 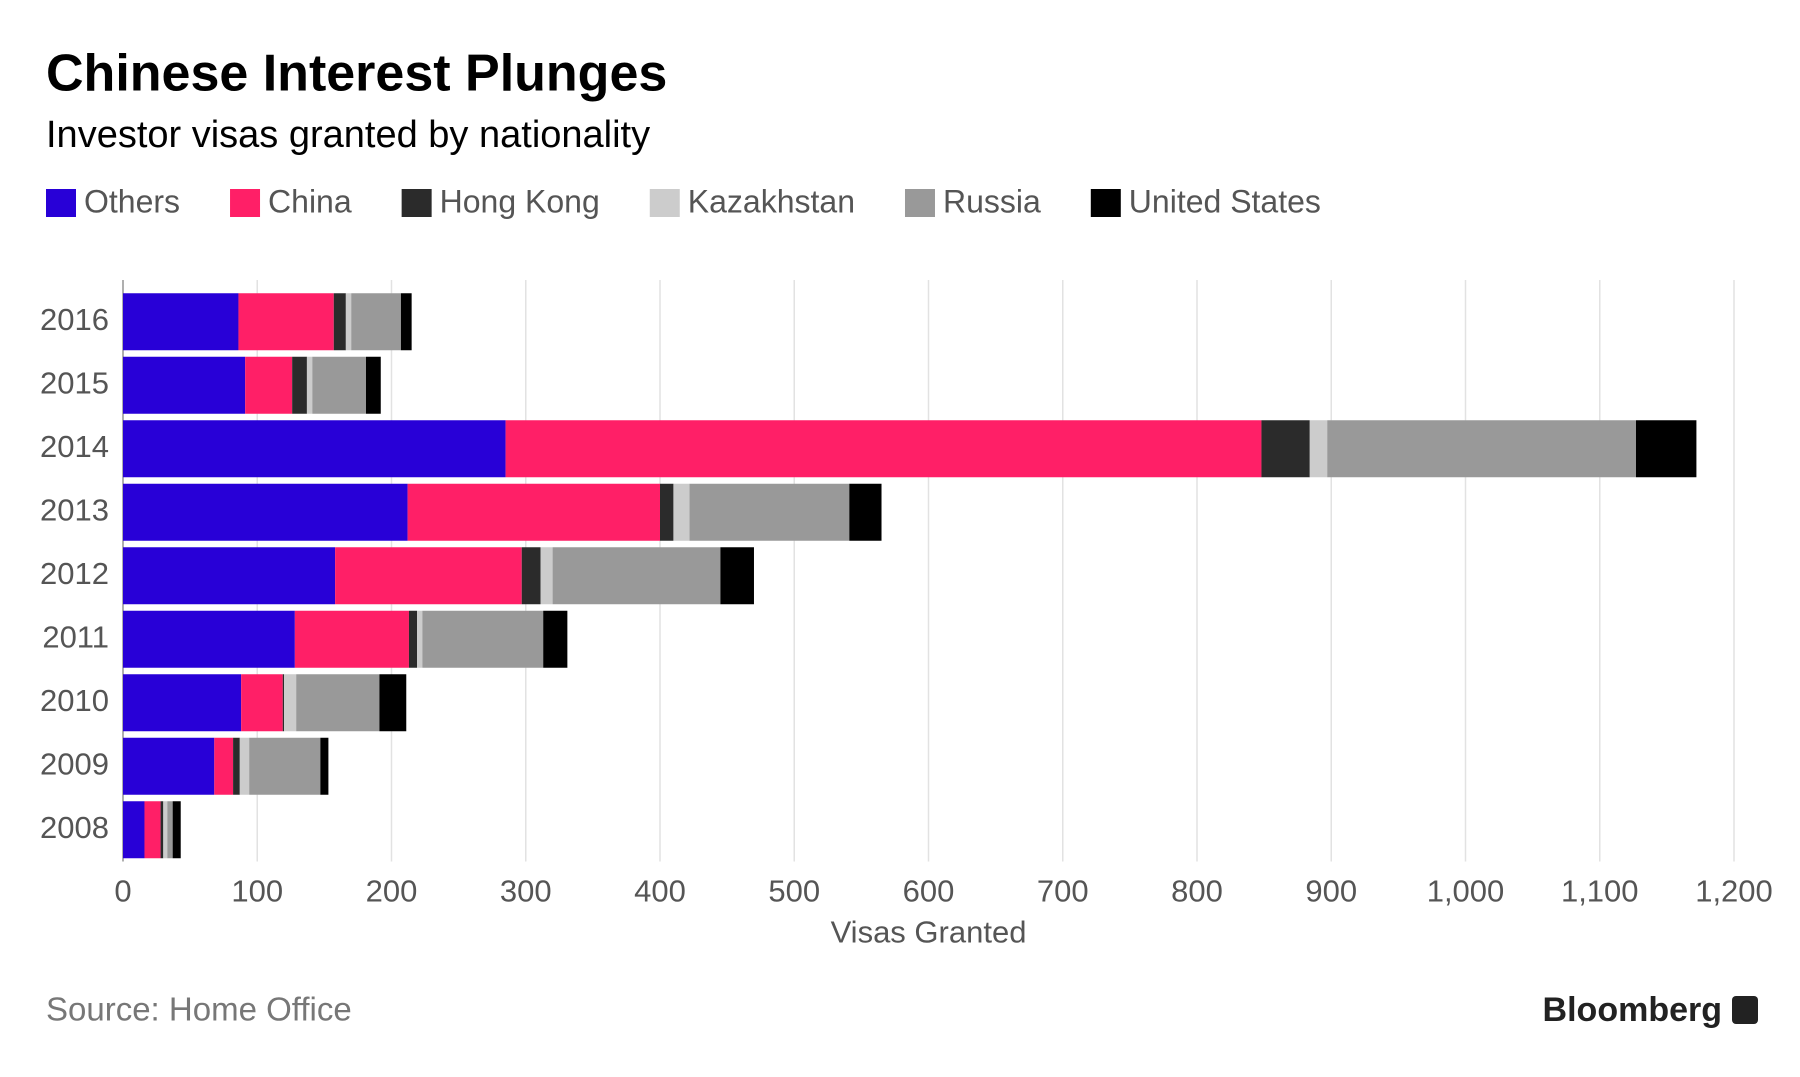 I want to click on chart-subtitle: Investor visas granted by nationality, so click(x=348, y=135).